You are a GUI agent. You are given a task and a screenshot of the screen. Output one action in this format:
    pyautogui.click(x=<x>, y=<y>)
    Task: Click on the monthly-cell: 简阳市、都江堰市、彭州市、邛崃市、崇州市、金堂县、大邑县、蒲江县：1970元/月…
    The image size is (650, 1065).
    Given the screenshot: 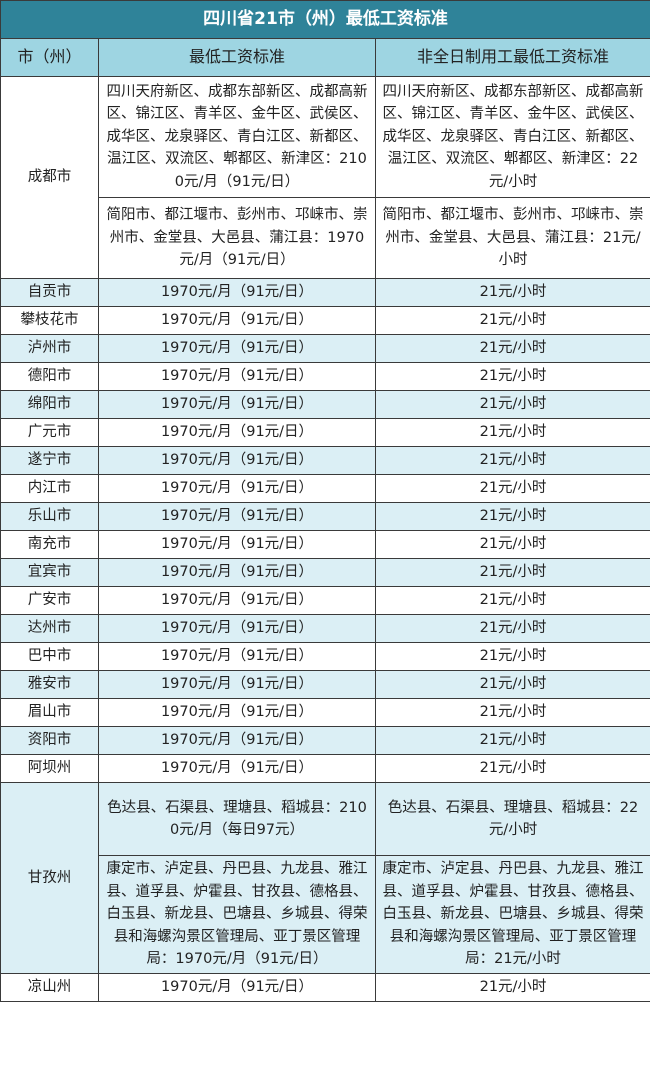 What is the action you would take?
    pyautogui.click(x=237, y=238)
    